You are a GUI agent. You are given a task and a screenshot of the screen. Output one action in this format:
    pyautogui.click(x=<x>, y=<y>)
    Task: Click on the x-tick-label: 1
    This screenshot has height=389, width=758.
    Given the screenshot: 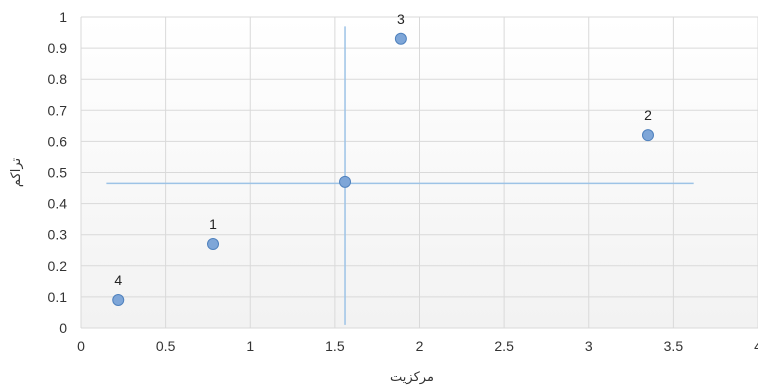 What is the action you would take?
    pyautogui.click(x=250, y=346)
    